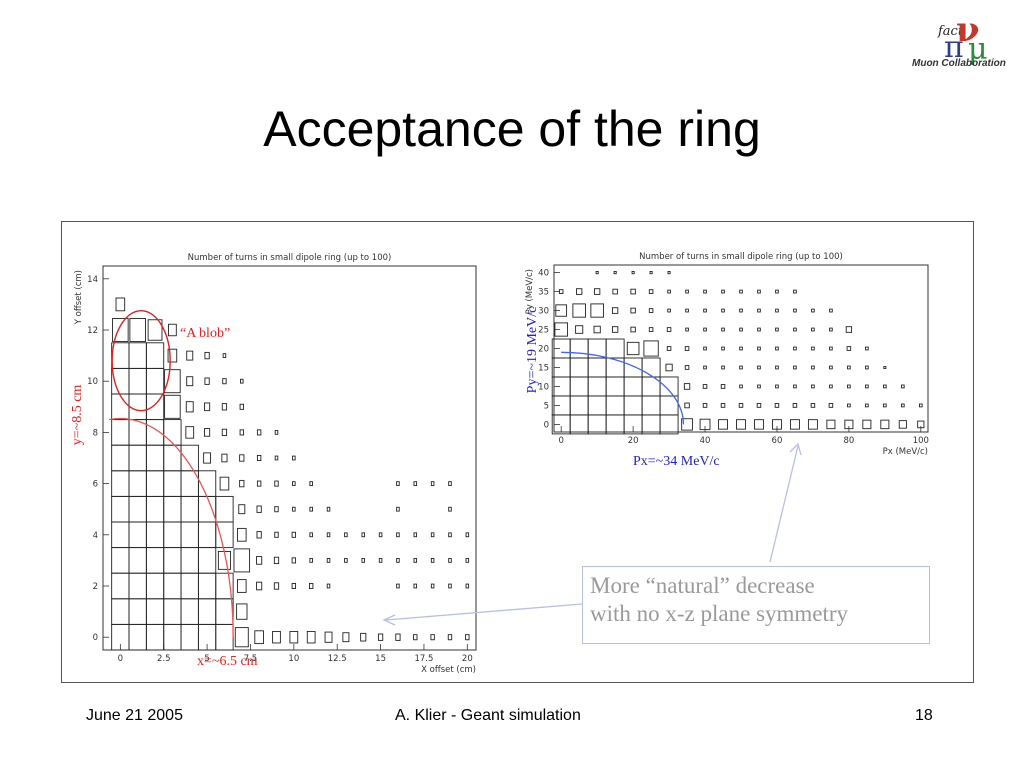 This screenshot has width=1024, height=768. I want to click on left-chart-y-tick-label: 14, so click(92, 280).